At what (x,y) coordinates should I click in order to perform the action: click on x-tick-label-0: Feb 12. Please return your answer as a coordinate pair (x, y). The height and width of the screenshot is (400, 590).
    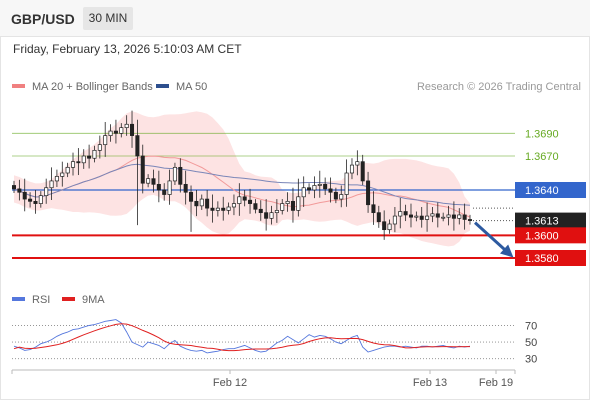
    Looking at the image, I should click on (230, 383).